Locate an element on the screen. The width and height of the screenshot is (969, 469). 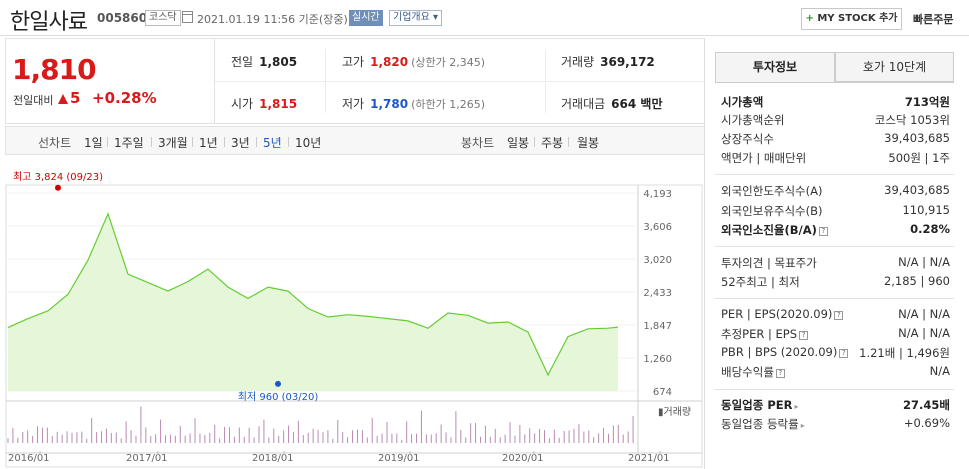
y-tick-label: 2,433 is located at coordinates (657, 293).